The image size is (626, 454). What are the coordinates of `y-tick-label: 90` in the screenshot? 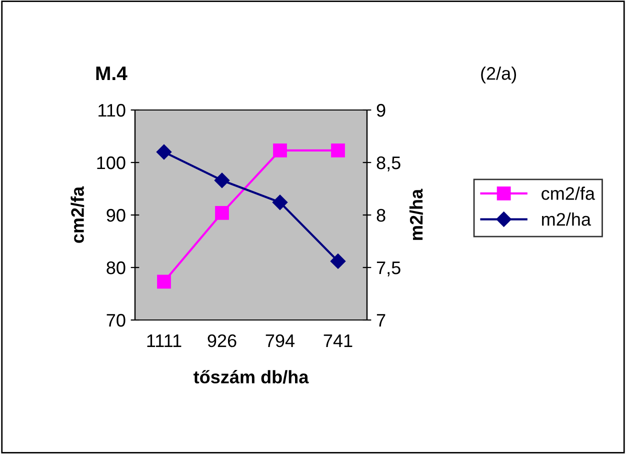 It's located at (116, 215).